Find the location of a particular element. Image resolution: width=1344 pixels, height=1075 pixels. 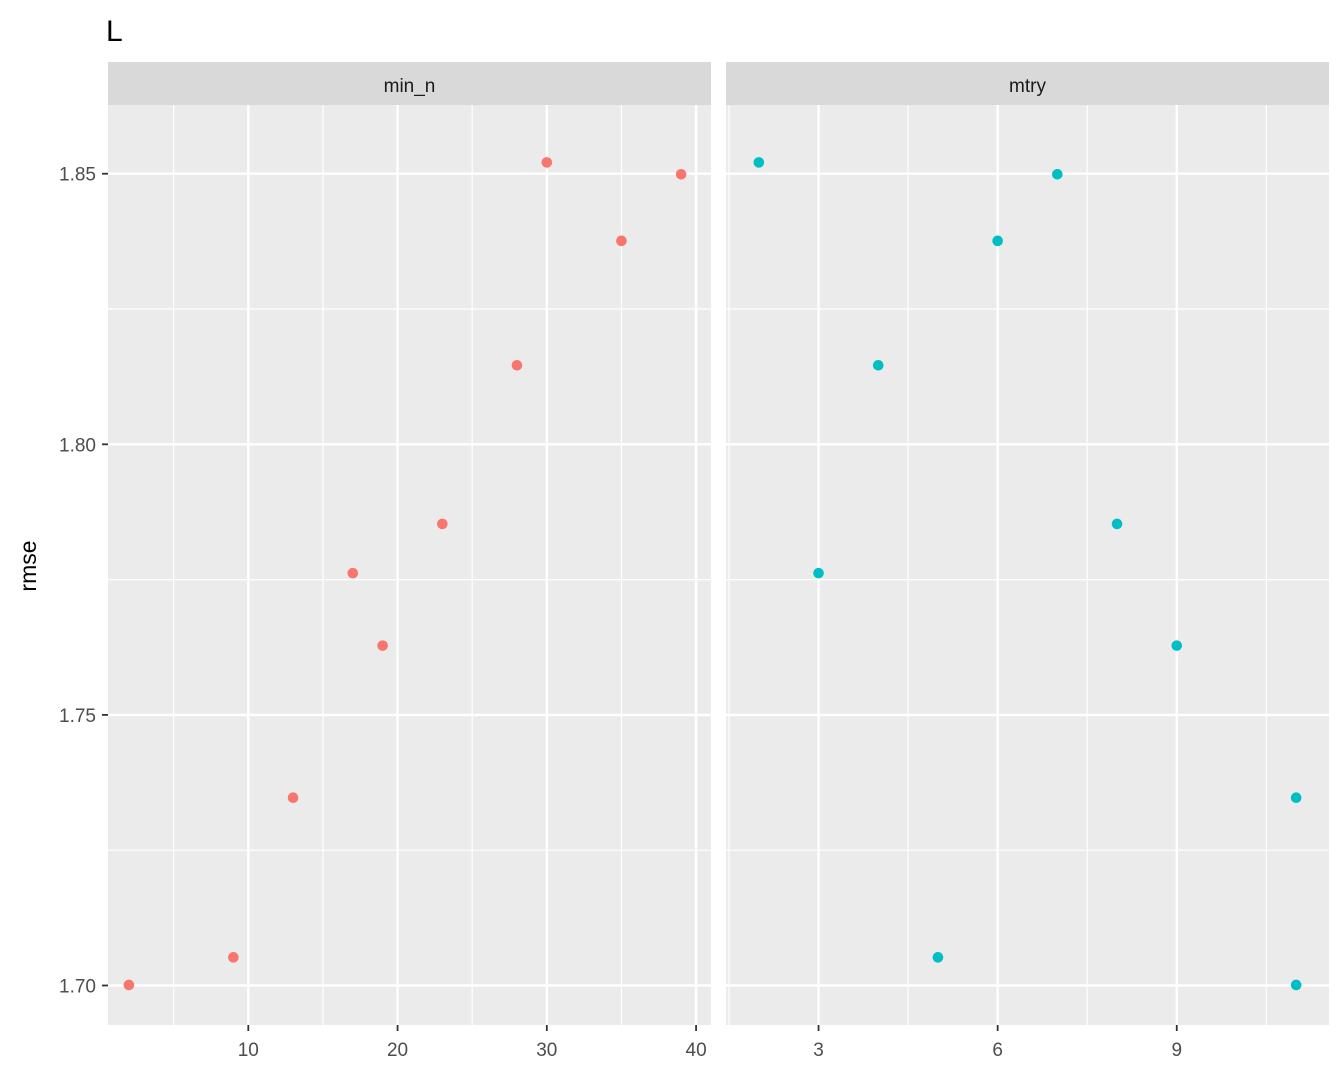

y-tick-label: 1.85 is located at coordinates (77, 175).